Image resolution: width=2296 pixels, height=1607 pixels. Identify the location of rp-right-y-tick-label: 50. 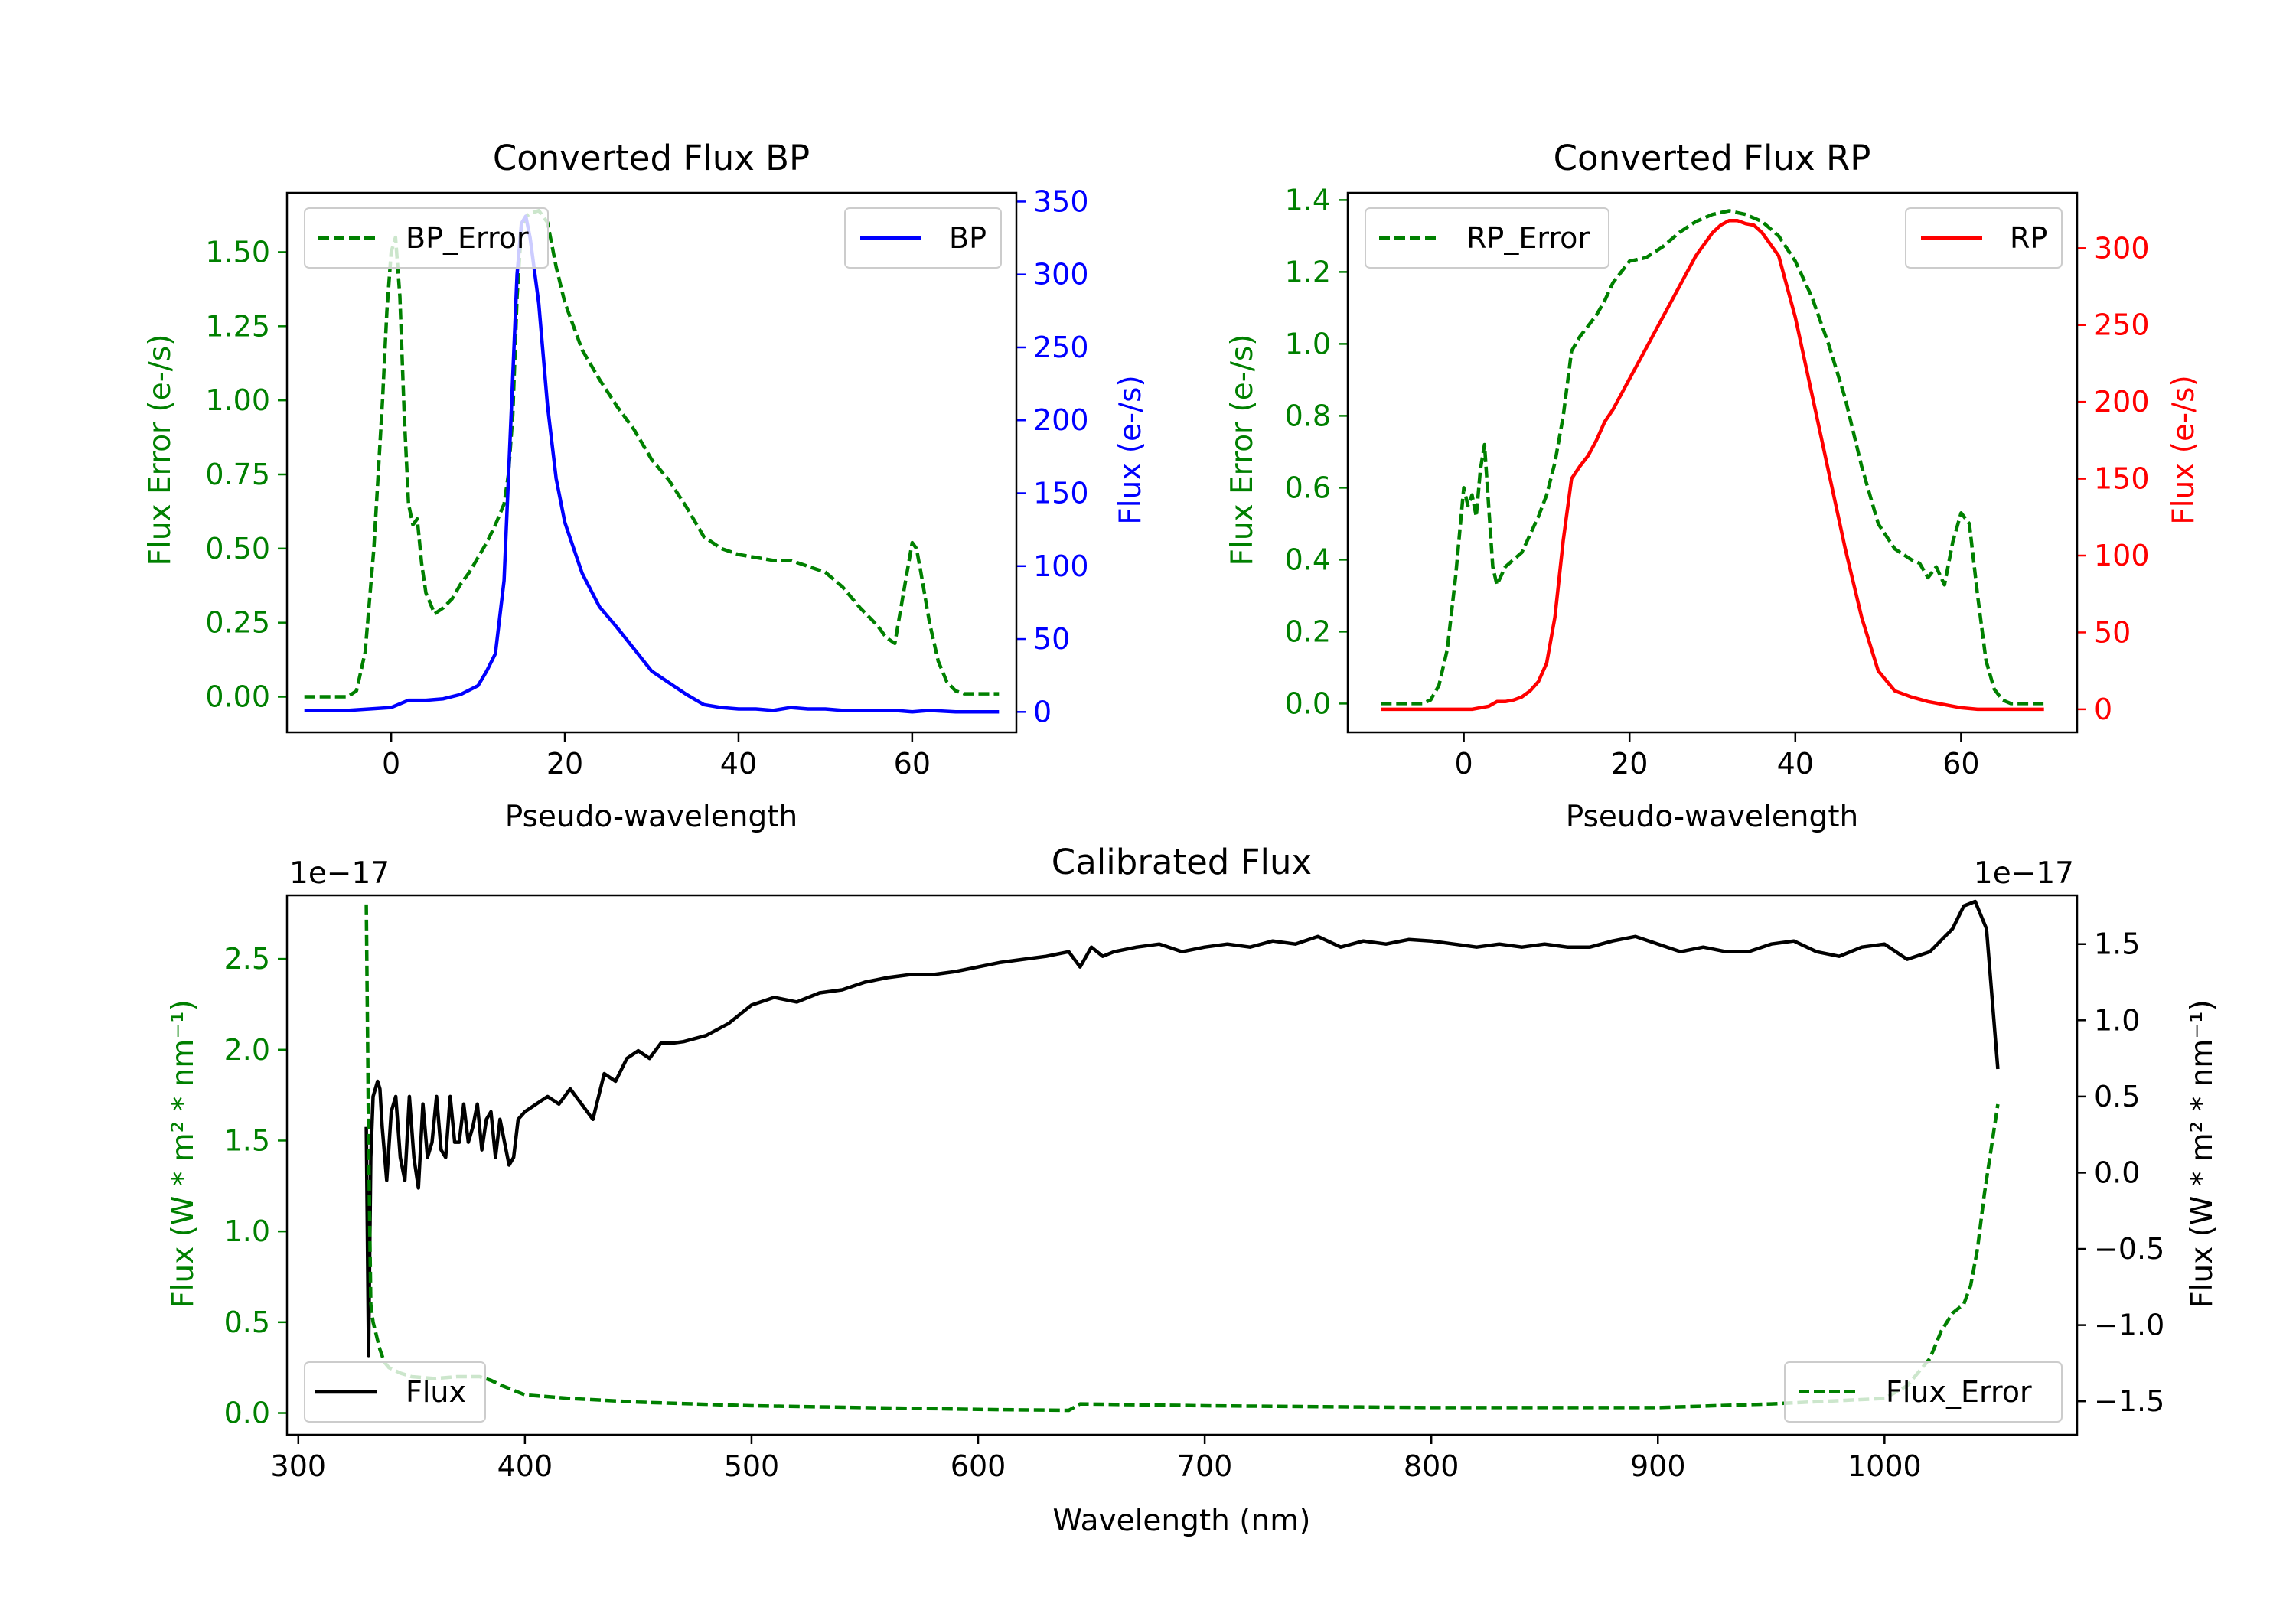
(2112, 632).